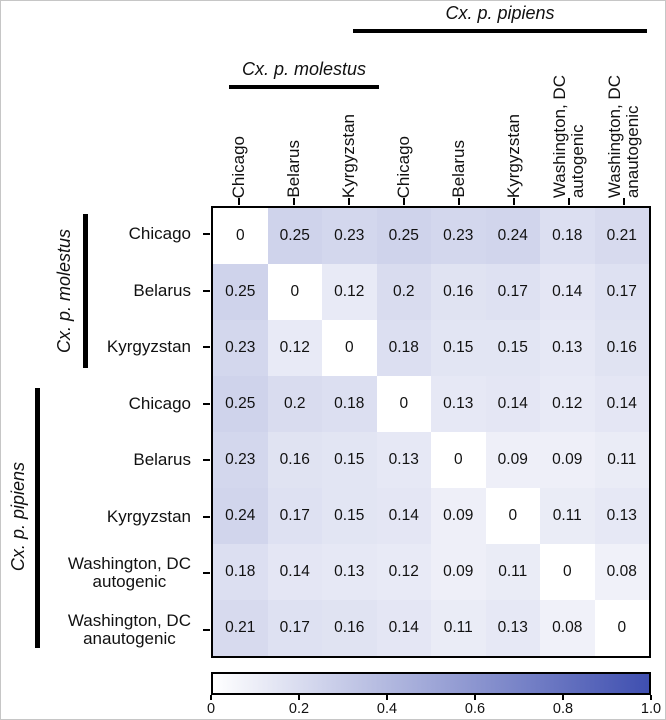 This screenshot has width=666, height=720. I want to click on col-group-pipiens-label: Cx. p. pipiens, so click(500, 13).